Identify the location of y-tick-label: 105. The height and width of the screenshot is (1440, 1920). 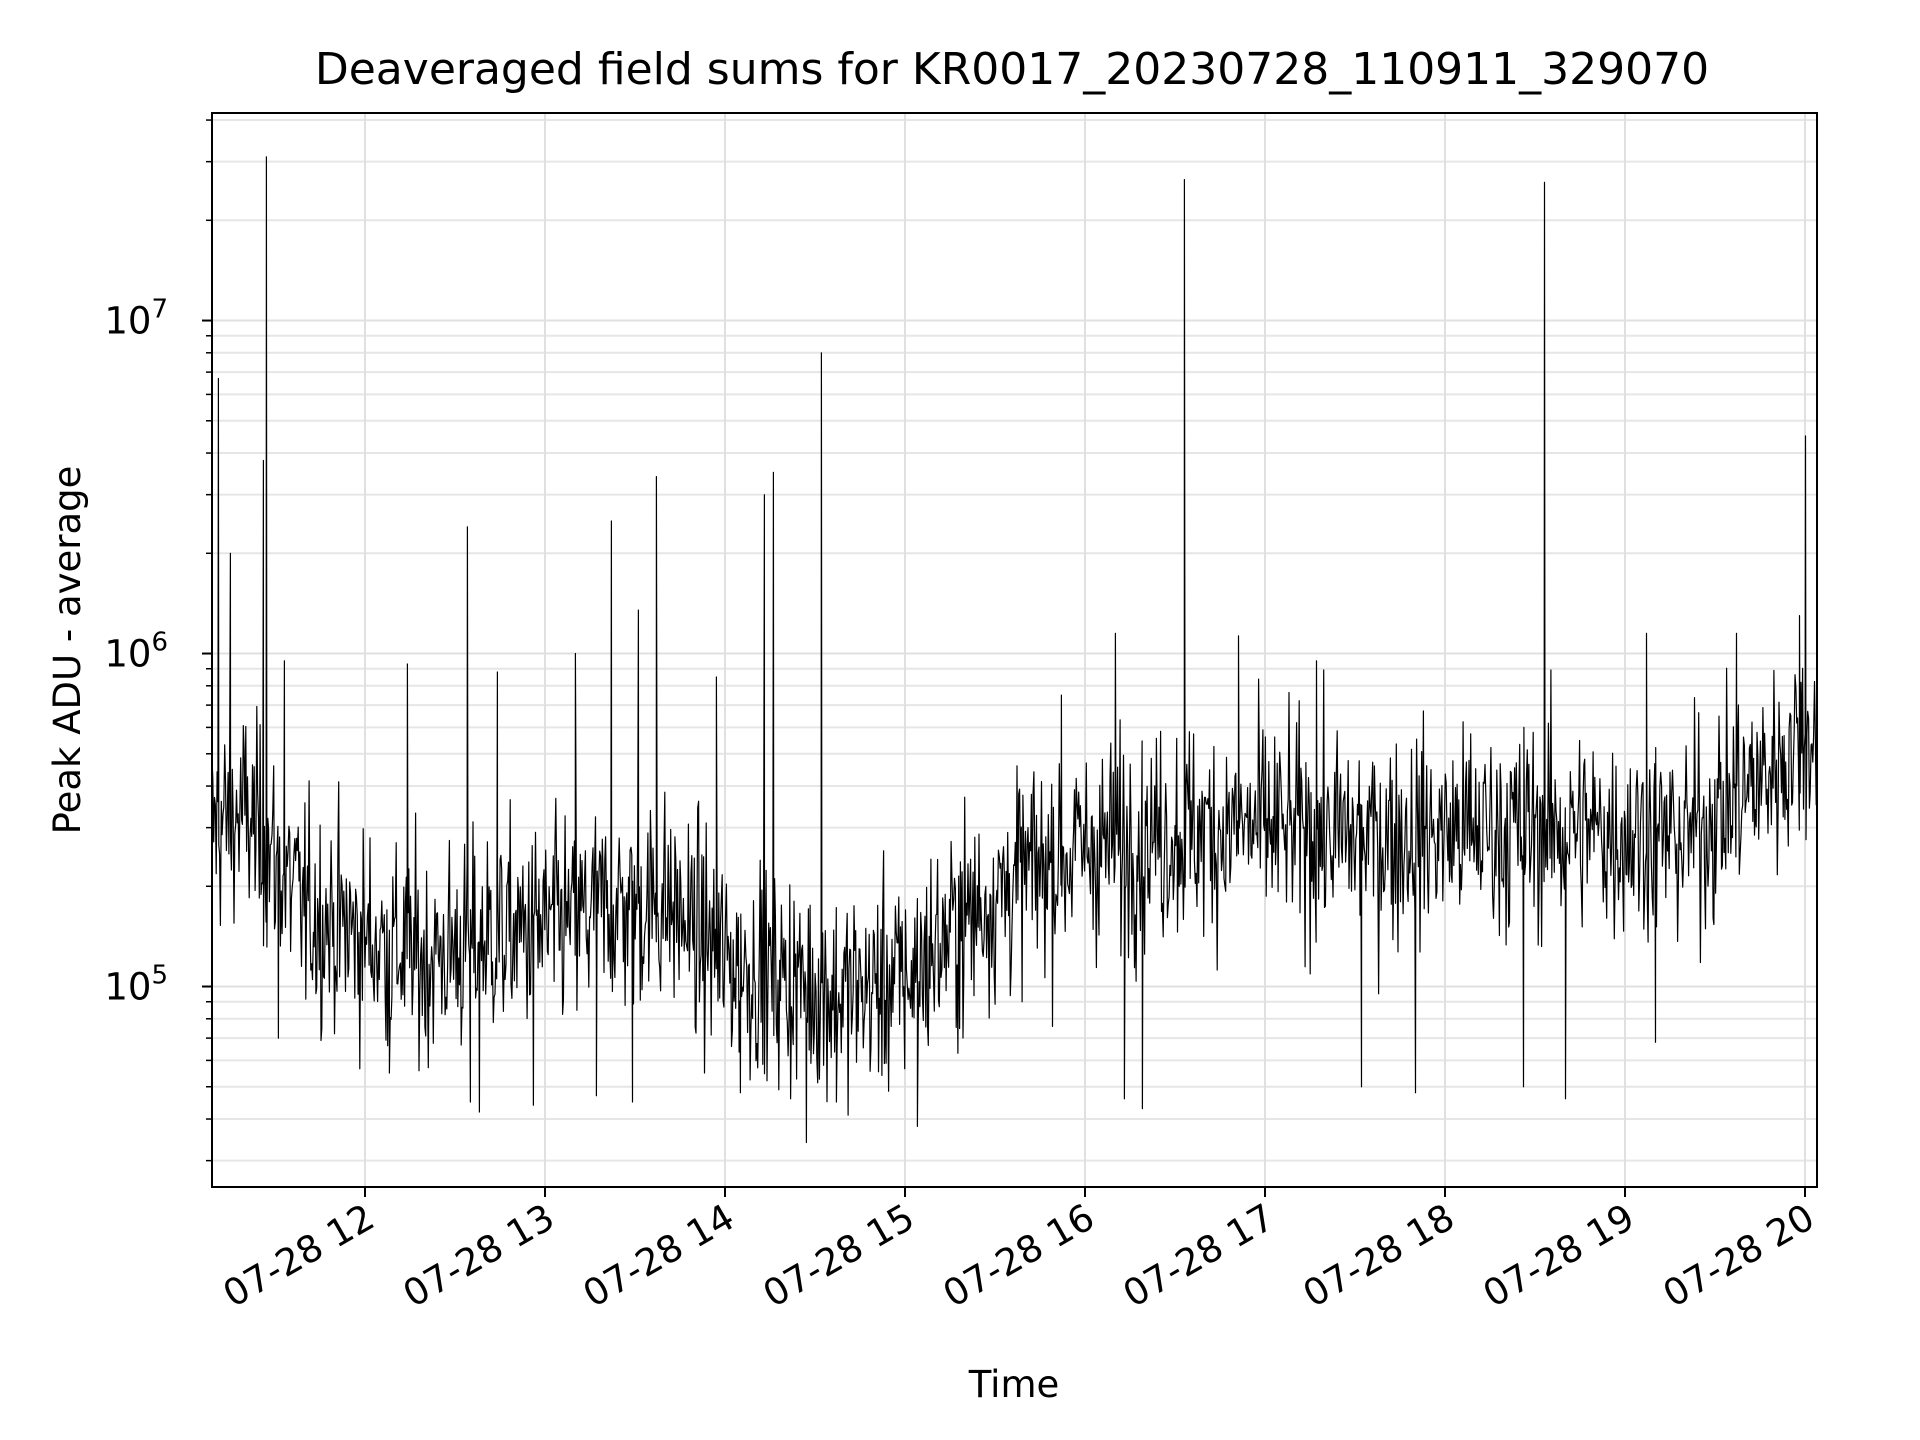
(136, 985).